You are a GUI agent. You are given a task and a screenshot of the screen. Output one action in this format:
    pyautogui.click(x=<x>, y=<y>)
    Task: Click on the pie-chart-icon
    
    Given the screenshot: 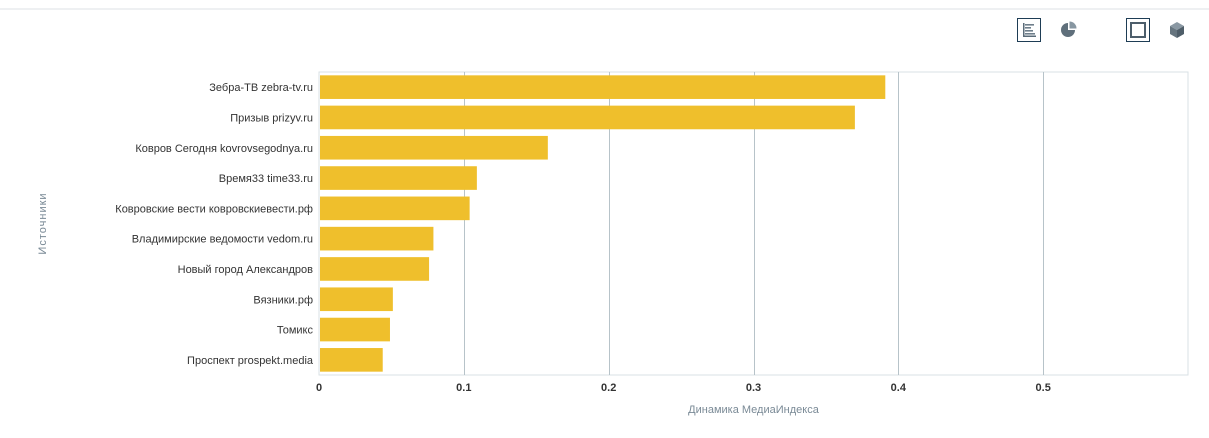 What is the action you would take?
    pyautogui.click(x=1069, y=29)
    